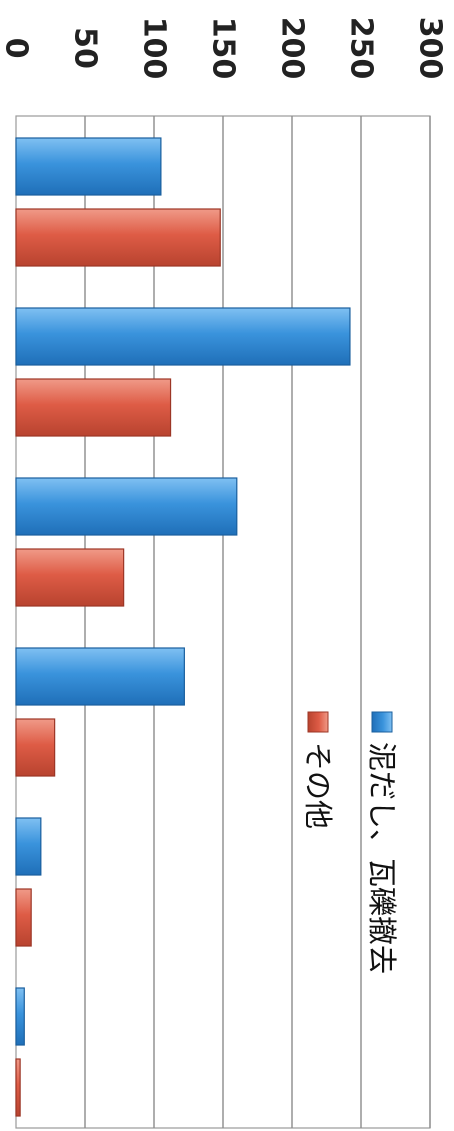 Image resolution: width=454 pixels, height=1131 pixels. Describe the element at coordinates (154, 48) in the screenshot. I see `x-tick-label: 100` at that location.